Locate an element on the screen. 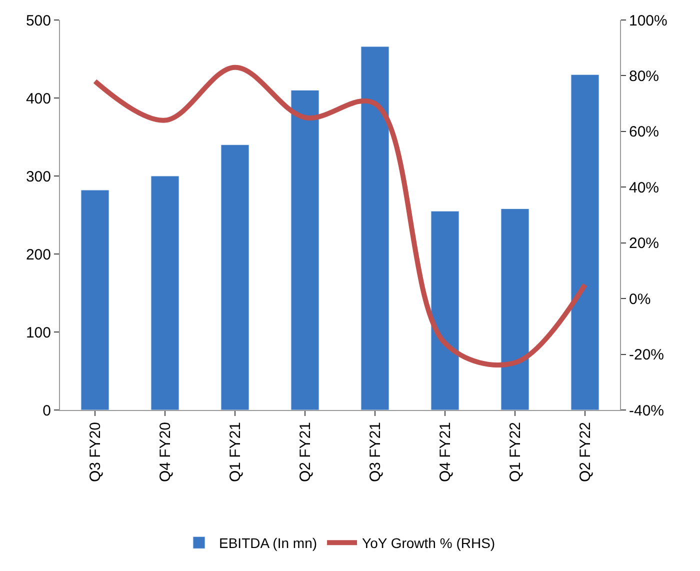 This screenshot has width=700, height=571. legend-label: YoY Growth % (RHS) is located at coordinates (429, 543).